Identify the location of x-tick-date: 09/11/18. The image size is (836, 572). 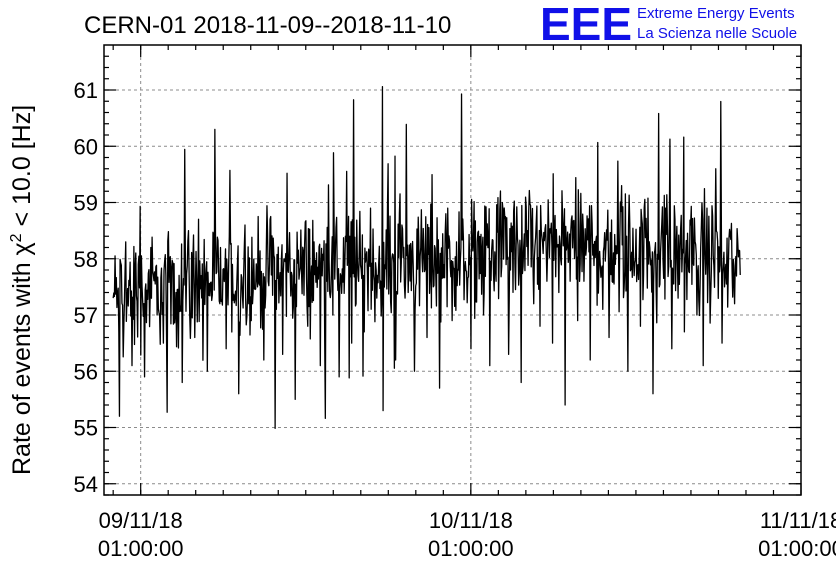
(141, 520).